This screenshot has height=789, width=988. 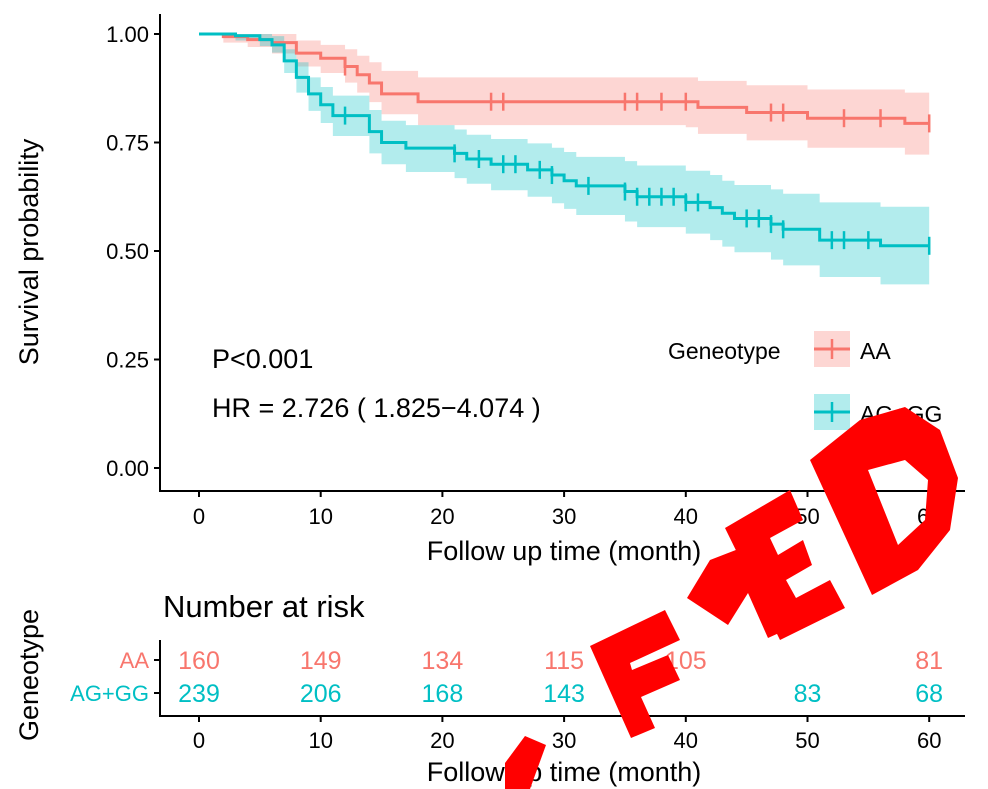 What do you see at coordinates (929, 661) in the screenshot?
I see `risk-value: 81` at bounding box center [929, 661].